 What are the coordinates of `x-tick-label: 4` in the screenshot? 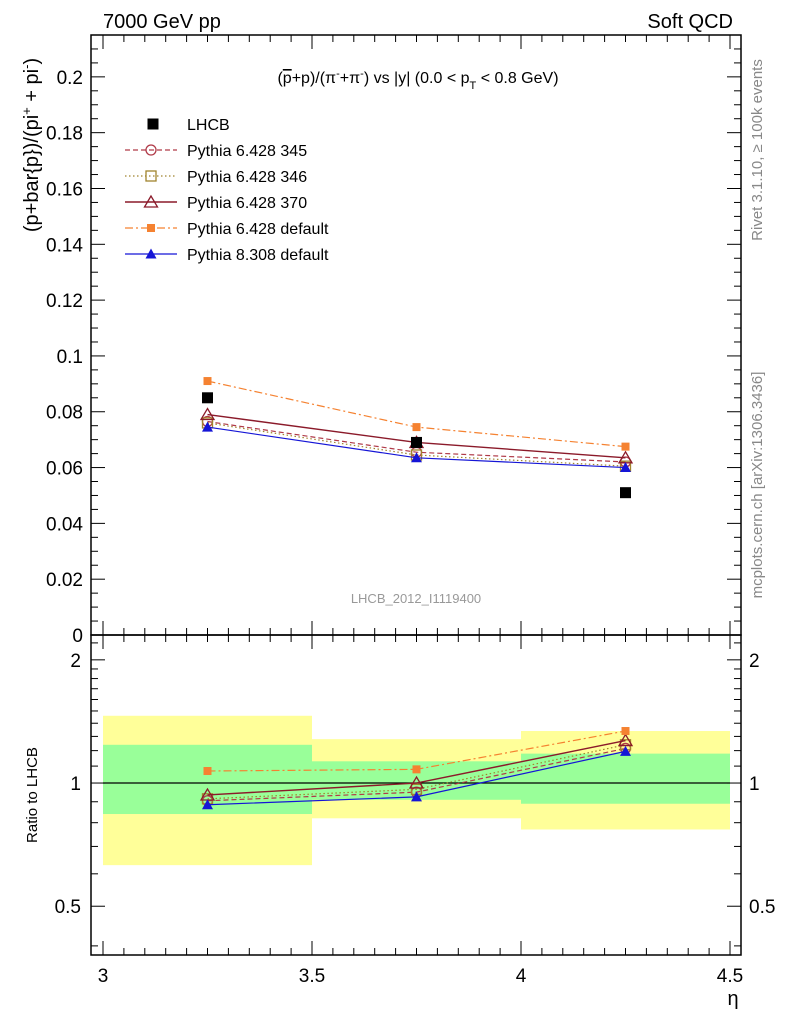 It's located at (521, 976).